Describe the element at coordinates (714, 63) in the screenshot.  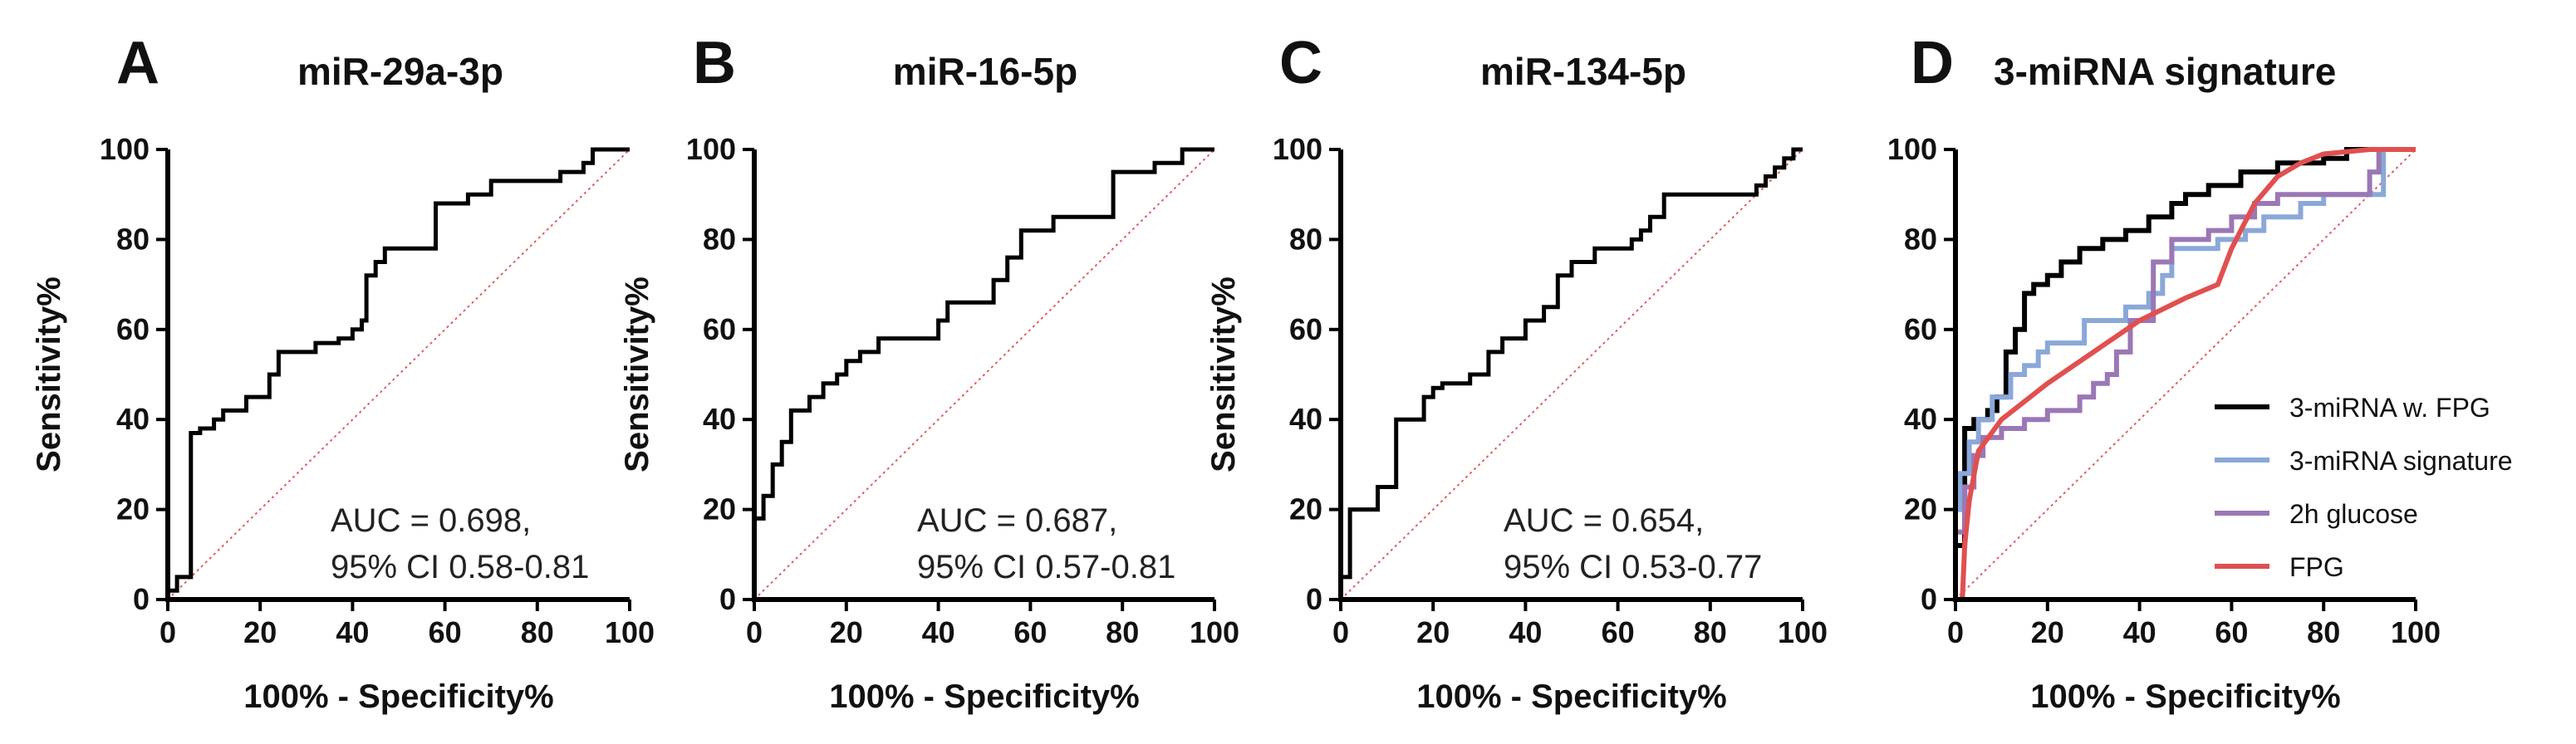
I see `panel-letter: B` at that location.